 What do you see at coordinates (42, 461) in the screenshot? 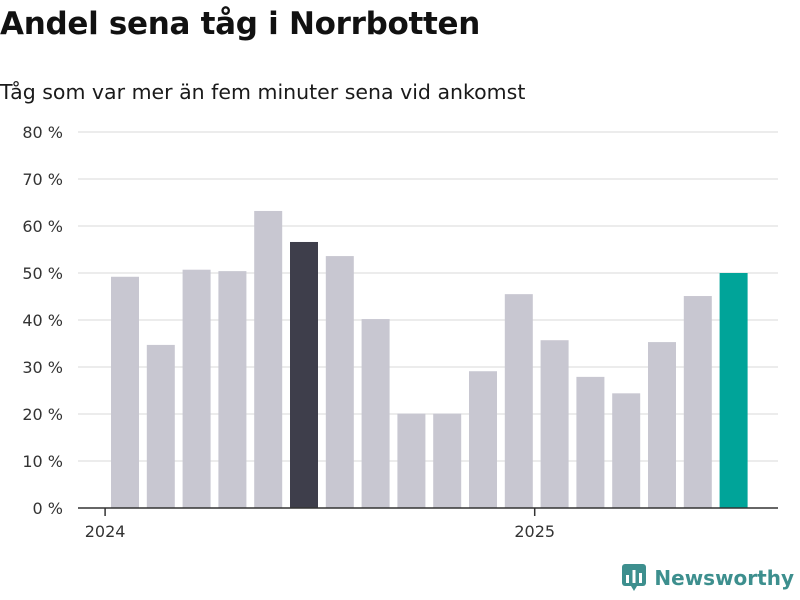
I see `y-tick-label: 10 %` at bounding box center [42, 461].